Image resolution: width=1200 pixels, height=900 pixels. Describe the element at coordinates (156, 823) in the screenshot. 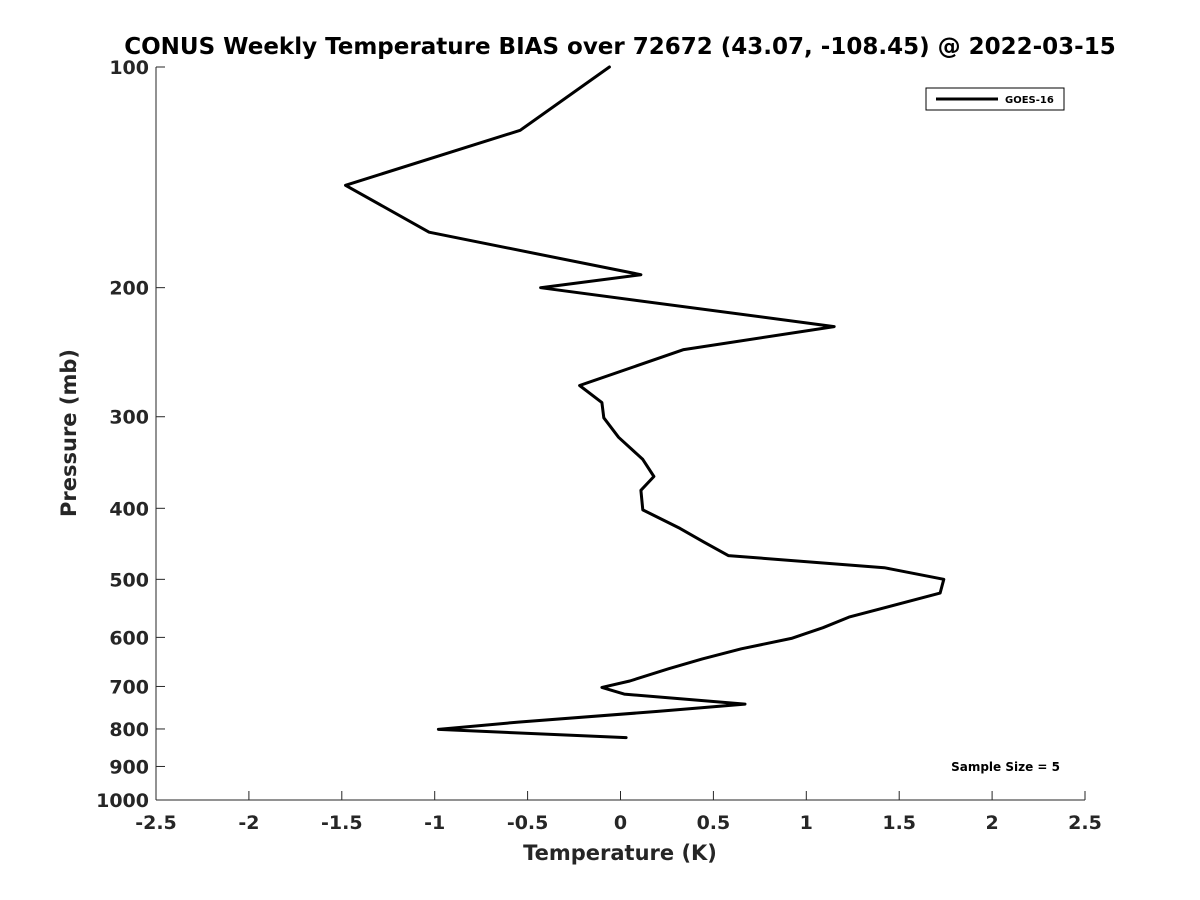

I see `x-tick-label: -2.5` at that location.